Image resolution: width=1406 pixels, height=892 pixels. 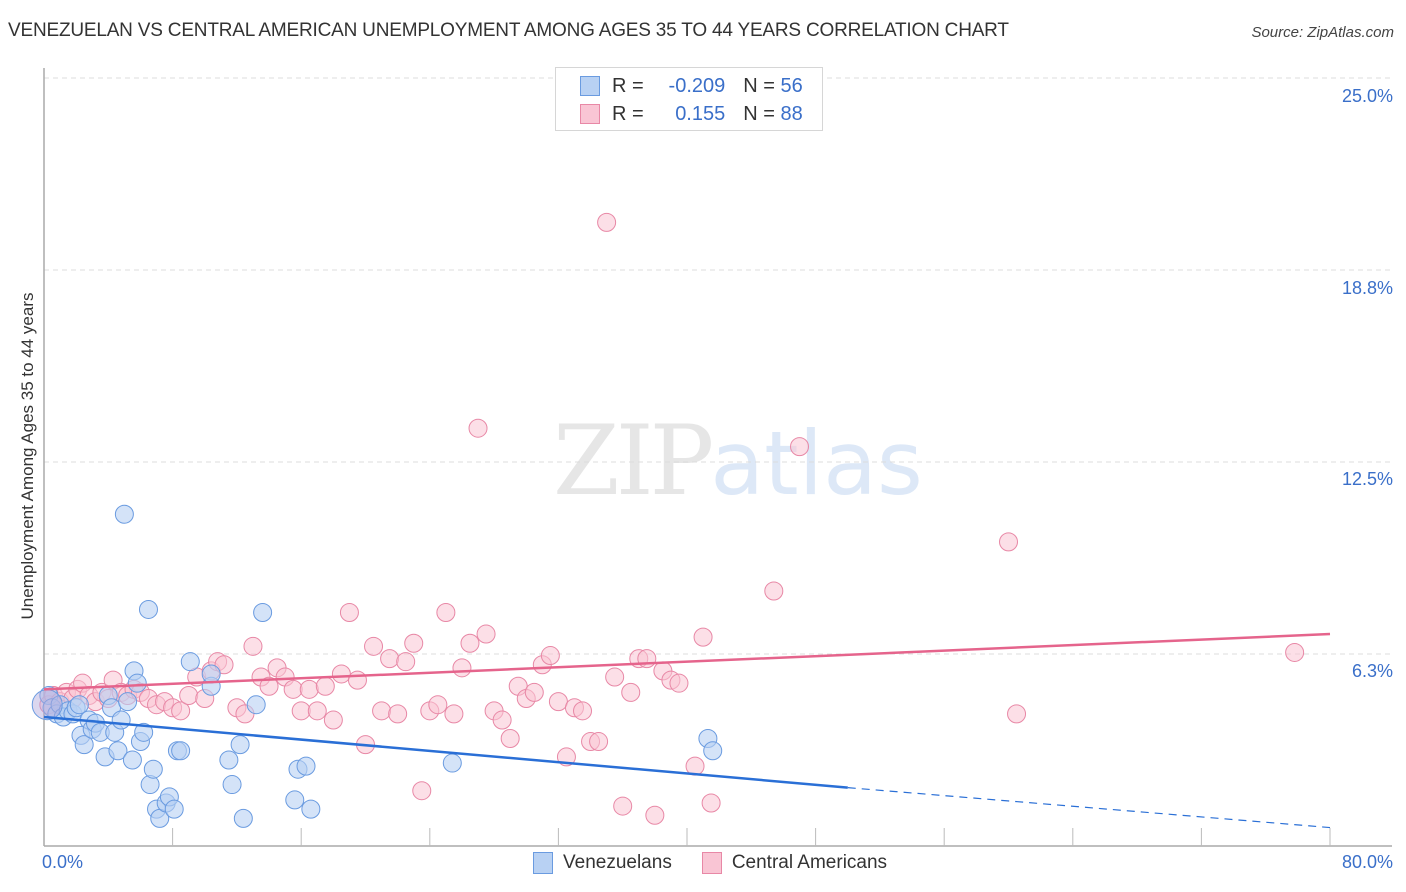 I want to click on legend-label-central-americans: Central Americans, so click(x=809, y=862).